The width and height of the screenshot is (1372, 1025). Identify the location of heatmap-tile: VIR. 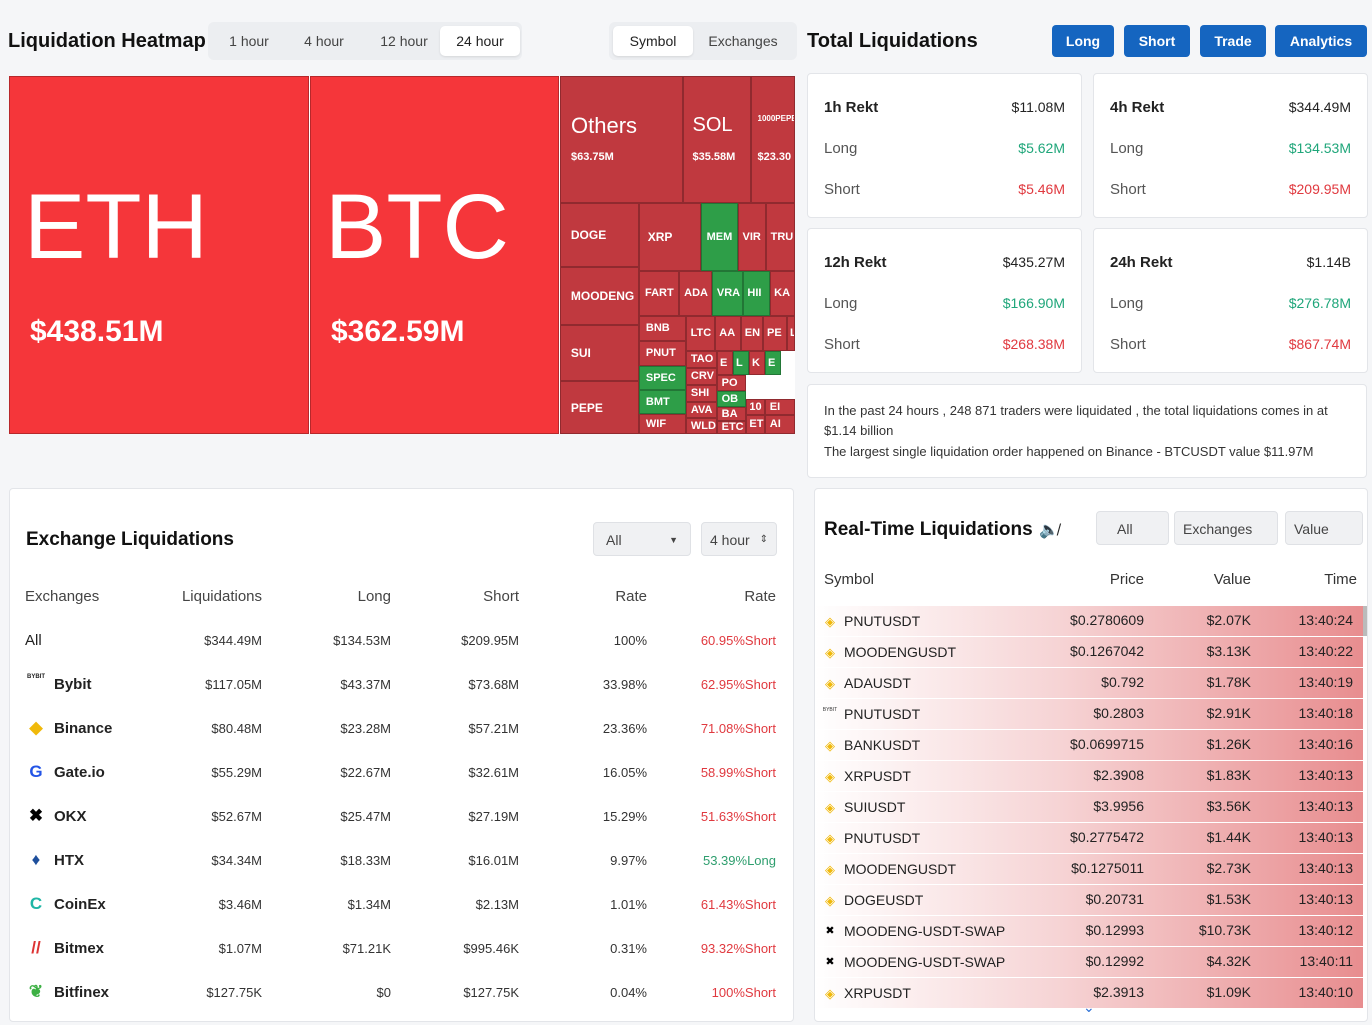
(752, 237).